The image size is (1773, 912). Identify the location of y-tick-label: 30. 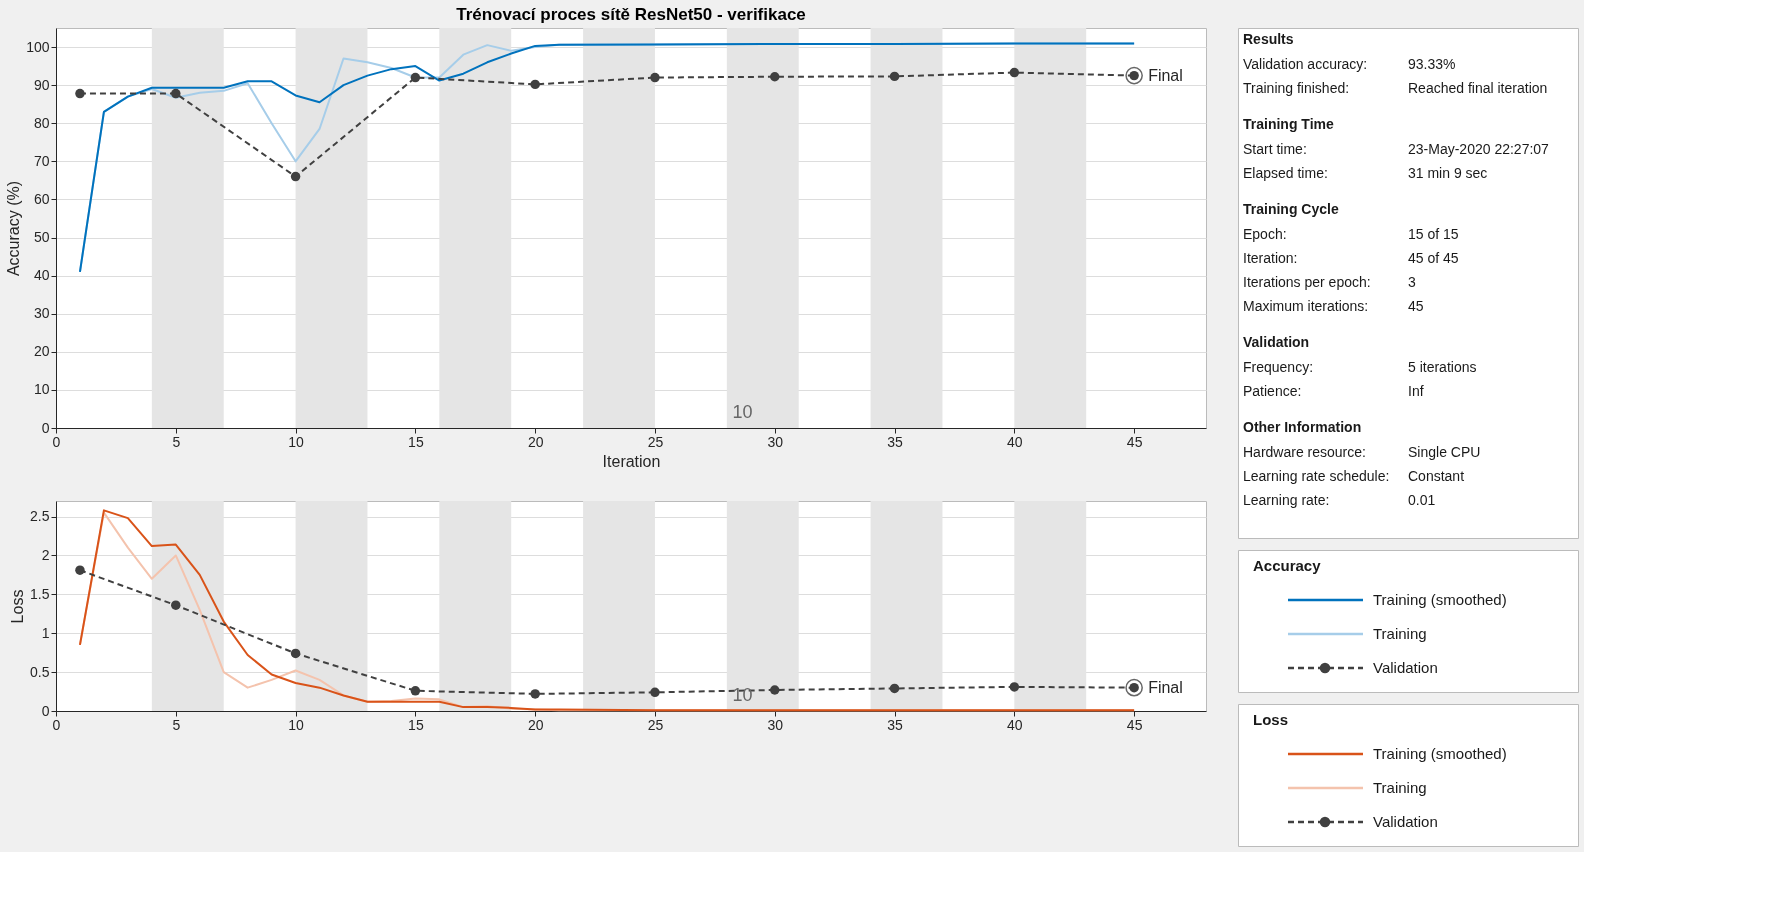
(41, 313).